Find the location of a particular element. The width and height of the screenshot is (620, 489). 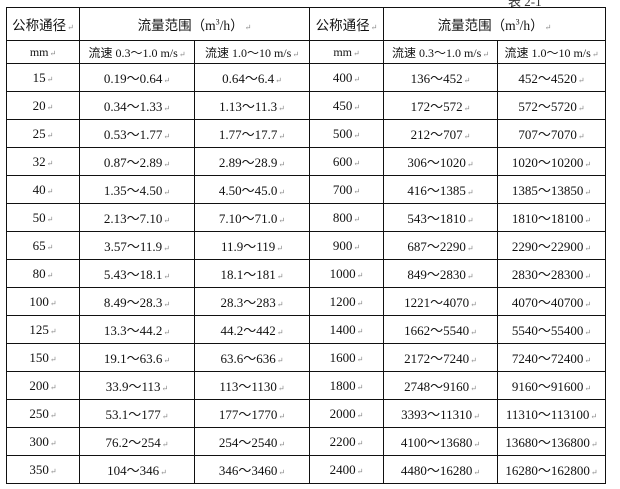

cell-text: 76.2～254 is located at coordinates (137, 442).